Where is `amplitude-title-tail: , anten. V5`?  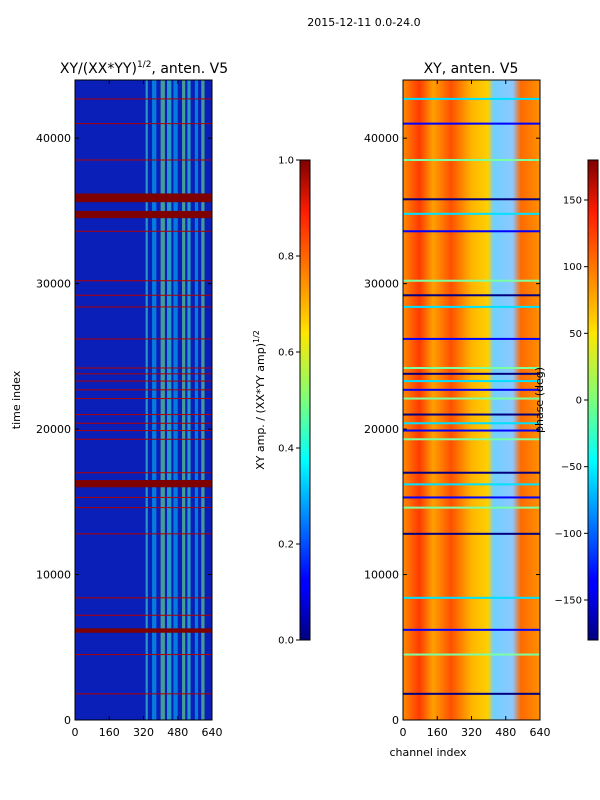 amplitude-title-tail: , anten. V5 is located at coordinates (189, 69).